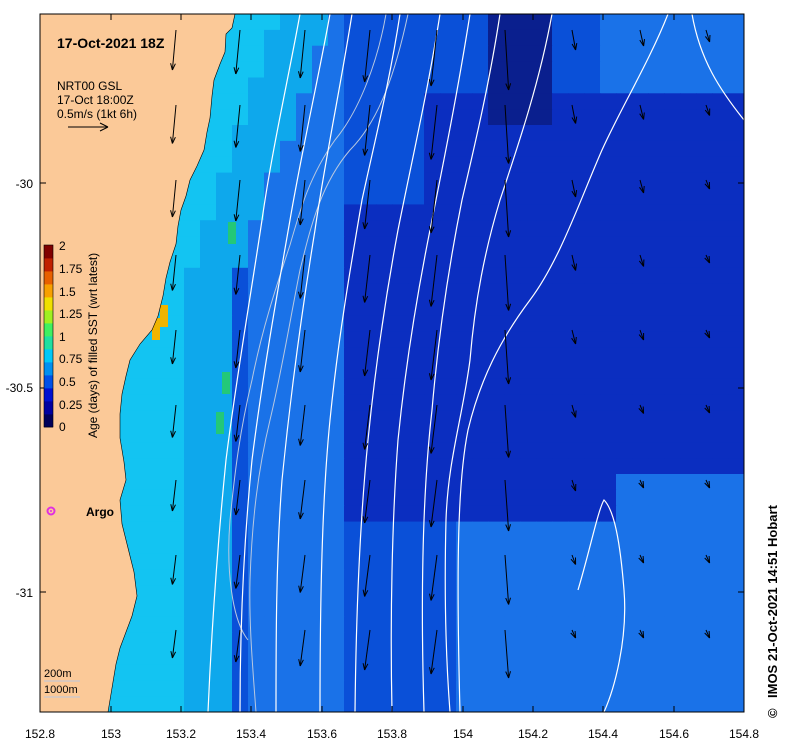 This screenshot has width=789, height=750. Describe the element at coordinates (463, 734) in the screenshot. I see `x-tick-label: 154` at that location.